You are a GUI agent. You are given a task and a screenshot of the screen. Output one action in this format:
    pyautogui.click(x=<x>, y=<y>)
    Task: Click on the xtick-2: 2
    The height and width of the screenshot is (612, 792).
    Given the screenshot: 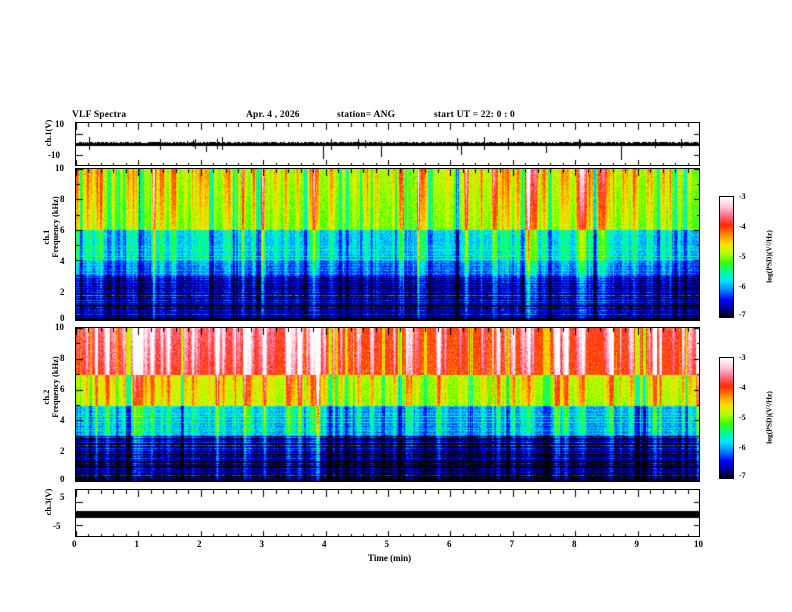 What is the action you would take?
    pyautogui.click(x=199, y=544)
    